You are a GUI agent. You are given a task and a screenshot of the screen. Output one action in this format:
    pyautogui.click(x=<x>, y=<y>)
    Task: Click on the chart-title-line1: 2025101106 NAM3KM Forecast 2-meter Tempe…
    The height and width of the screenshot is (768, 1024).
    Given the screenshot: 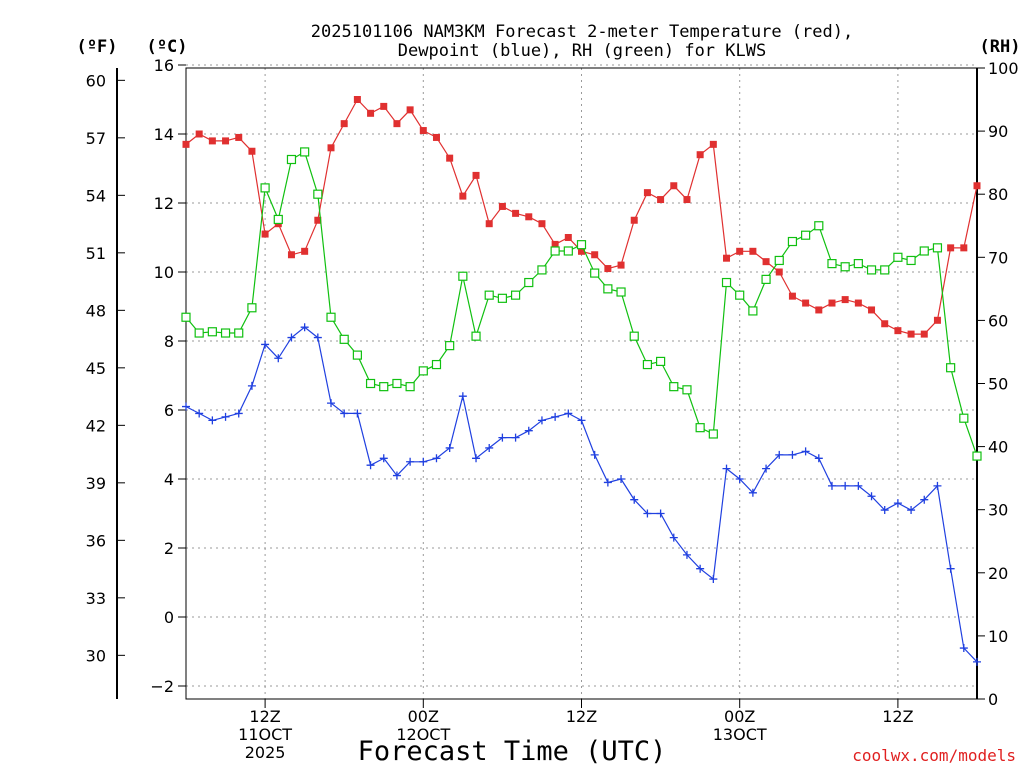 What is the action you would take?
    pyautogui.click(x=582, y=32)
    